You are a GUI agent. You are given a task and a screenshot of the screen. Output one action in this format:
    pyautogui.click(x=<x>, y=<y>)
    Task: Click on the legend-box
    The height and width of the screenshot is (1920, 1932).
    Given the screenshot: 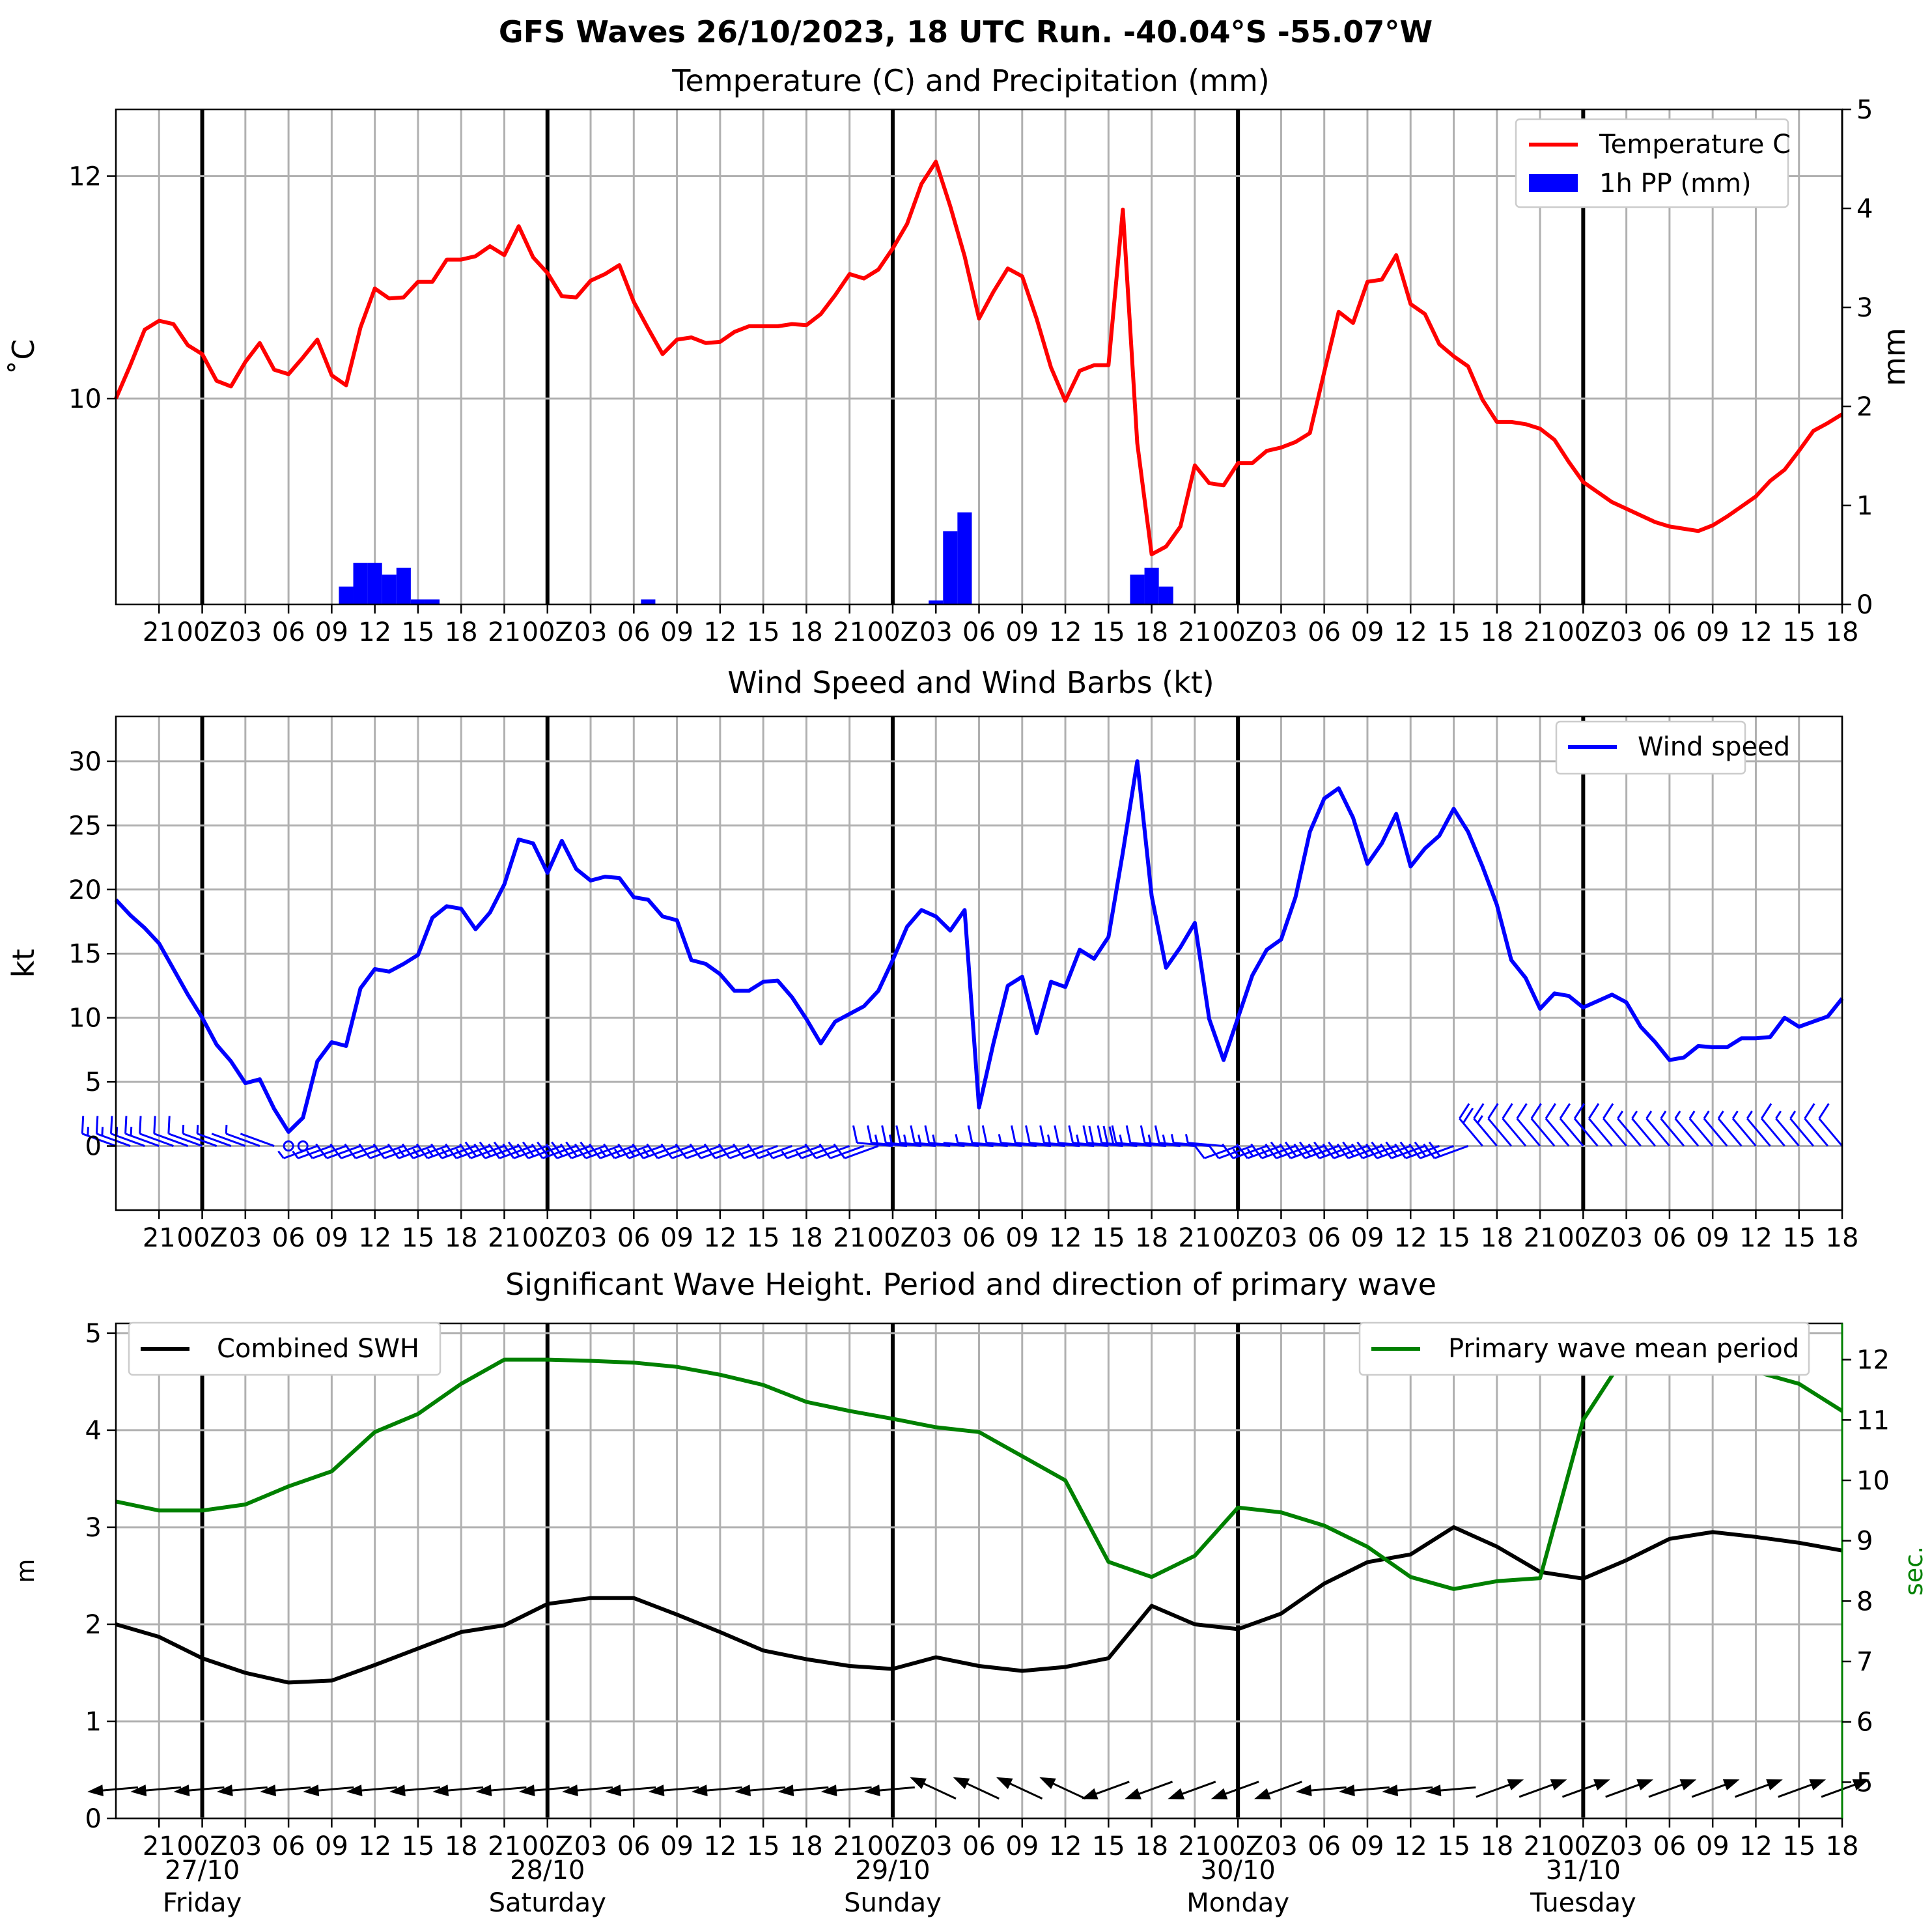 What is the action you would take?
    pyautogui.click(x=1584, y=1349)
    